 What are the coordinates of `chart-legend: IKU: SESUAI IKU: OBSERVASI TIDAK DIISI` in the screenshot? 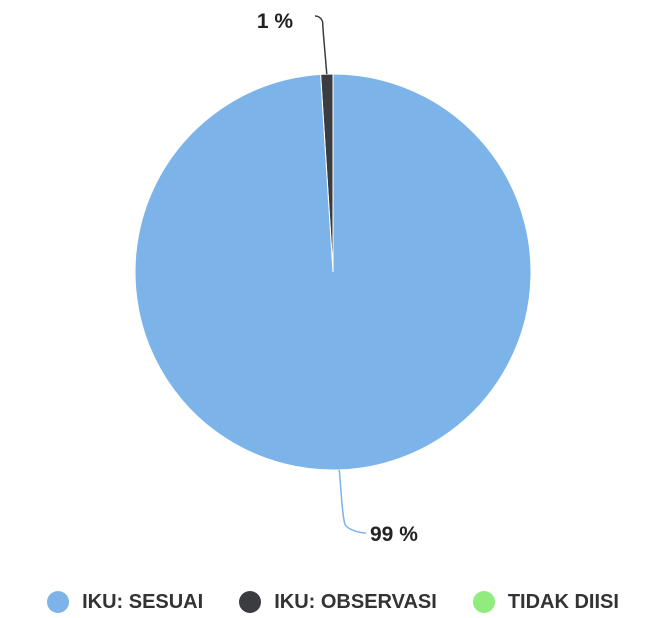 It's located at (333, 602).